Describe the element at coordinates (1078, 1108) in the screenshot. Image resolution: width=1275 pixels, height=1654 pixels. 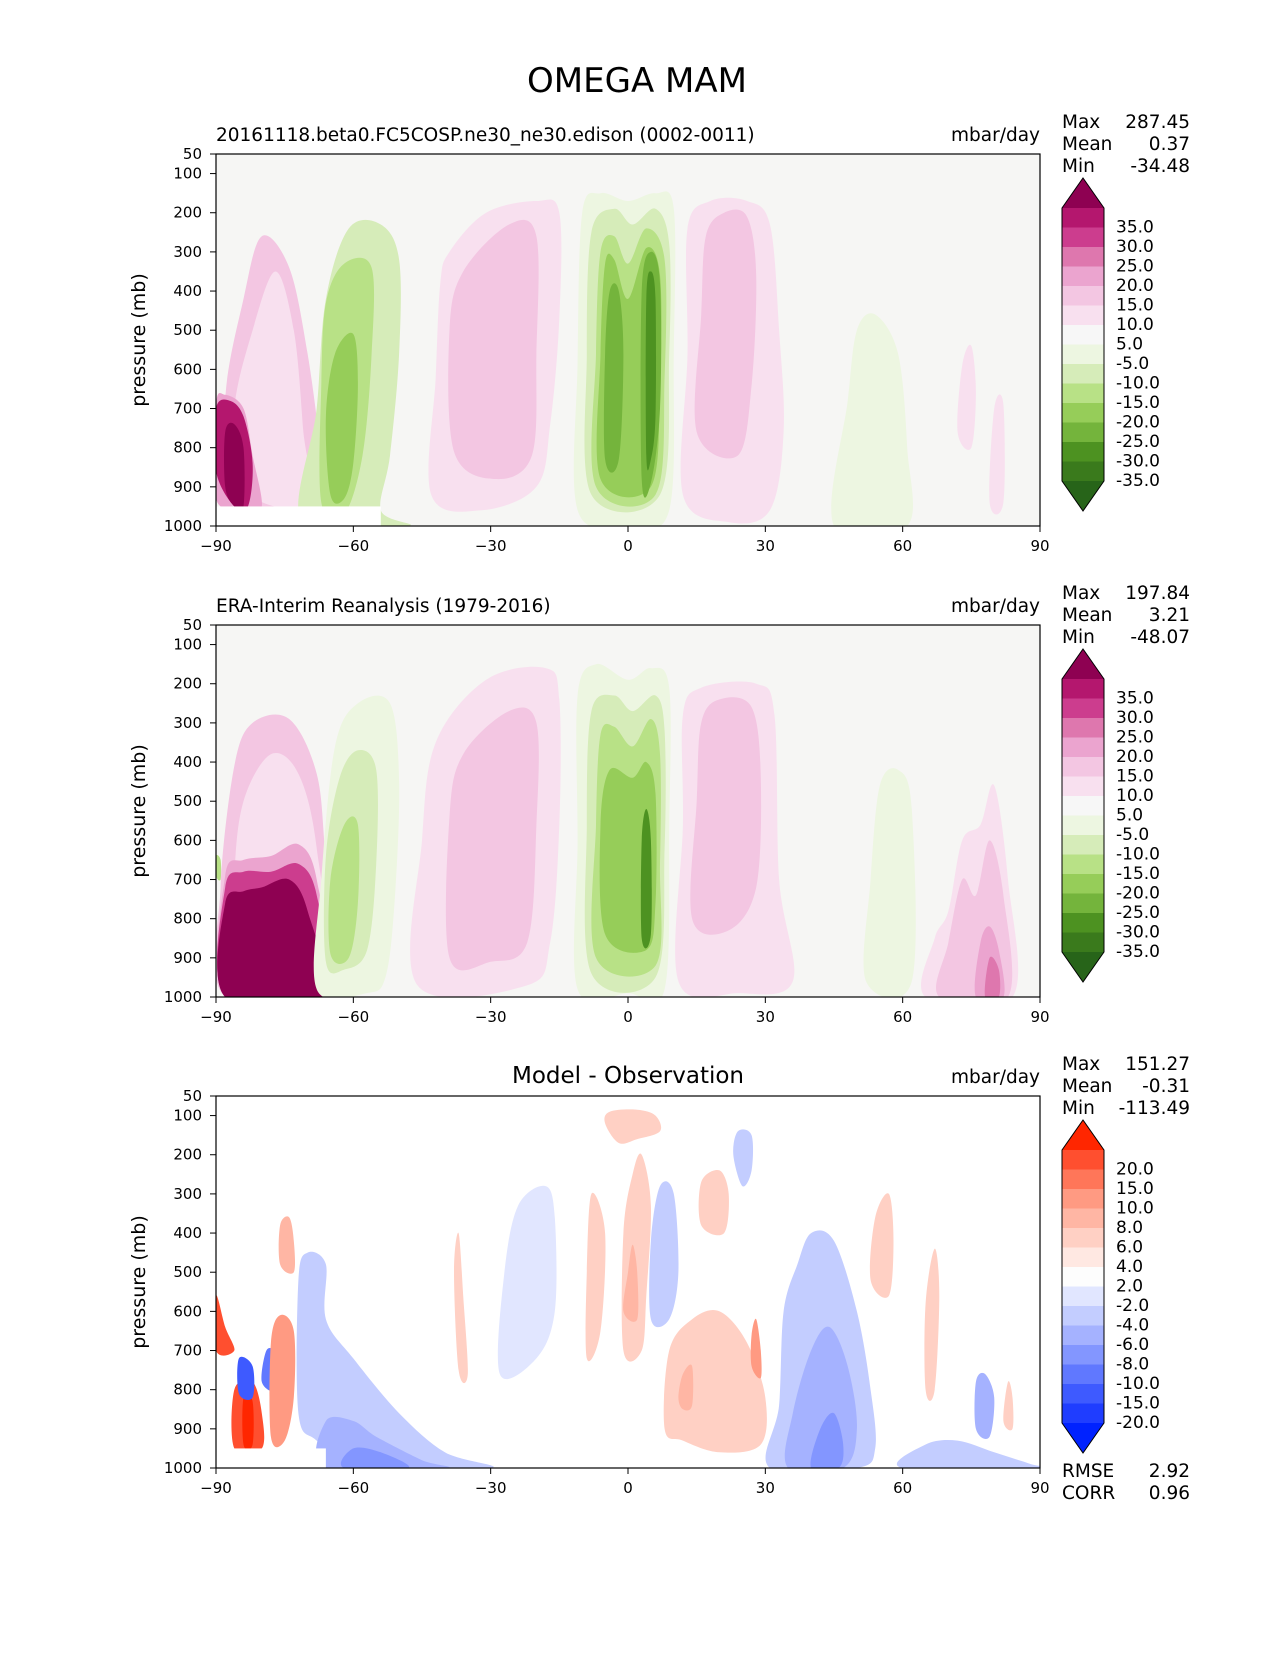
I see `stat-label: Min` at that location.